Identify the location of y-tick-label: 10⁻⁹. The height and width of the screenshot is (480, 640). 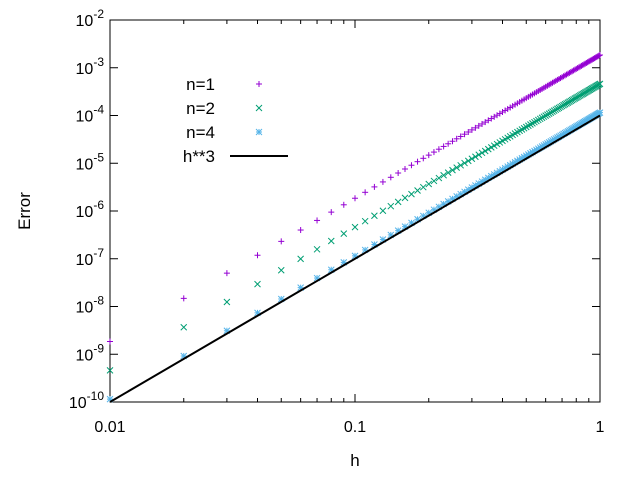
(90, 352).